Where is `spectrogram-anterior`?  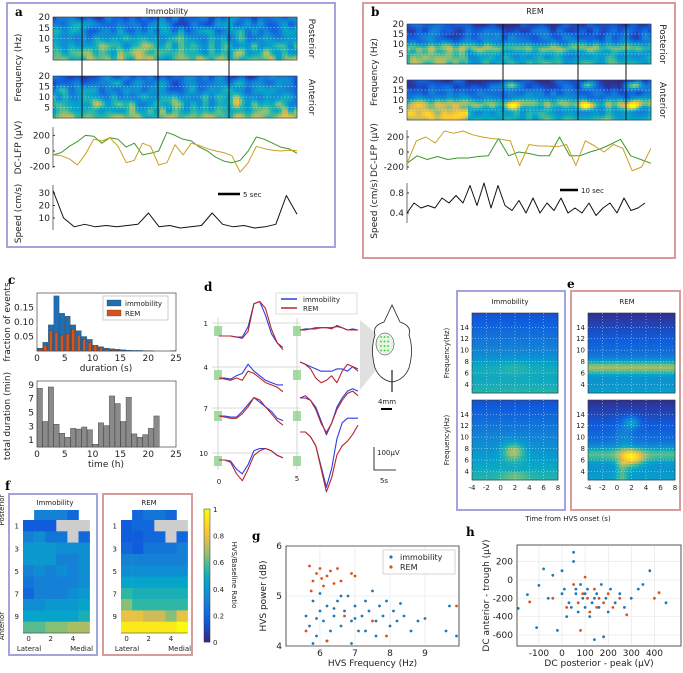
spectrogram-anterior is located at coordinates (529, 100).